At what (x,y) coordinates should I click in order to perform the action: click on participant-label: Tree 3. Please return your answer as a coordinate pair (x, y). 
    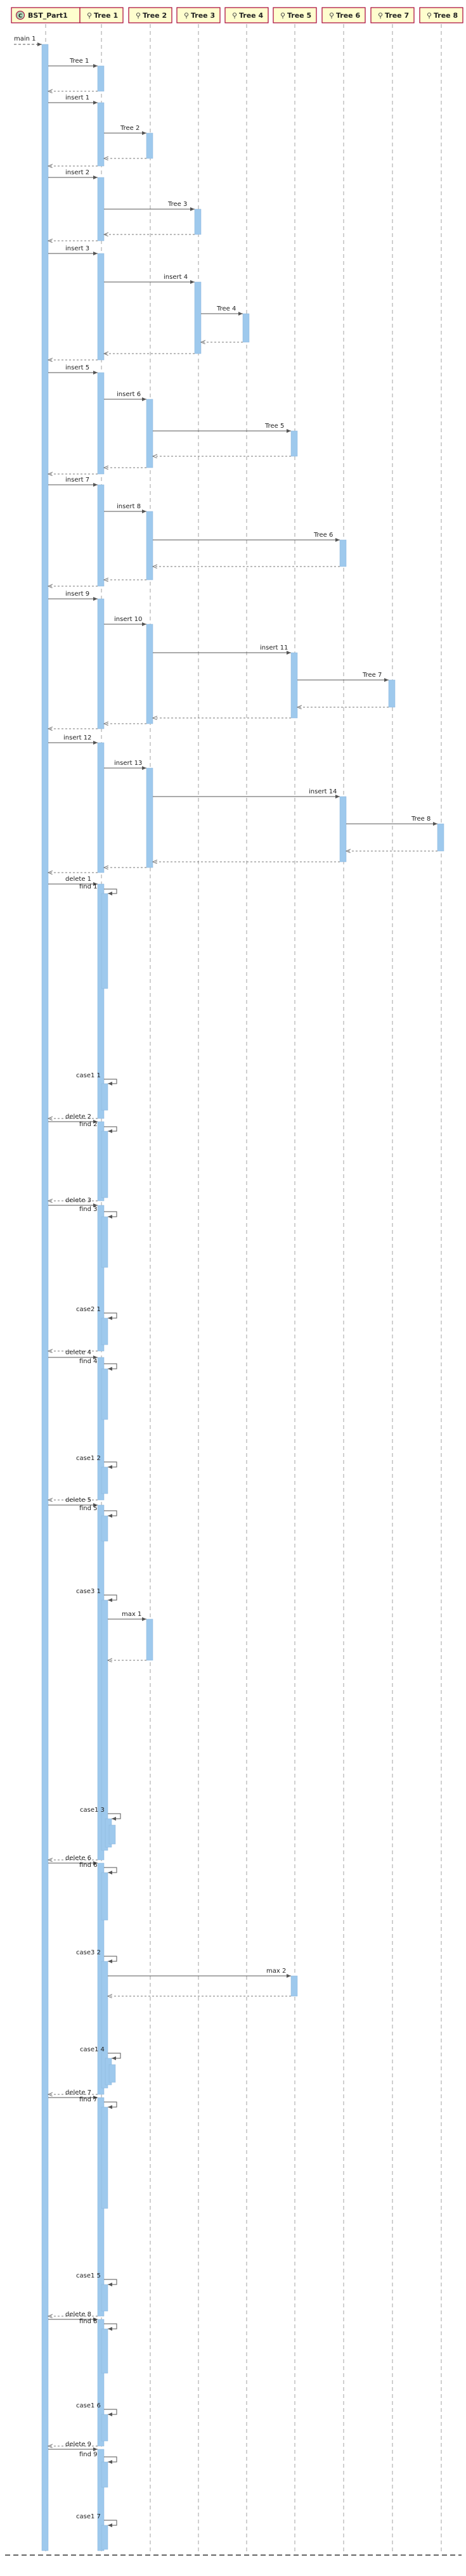
    Looking at the image, I should click on (203, 15).